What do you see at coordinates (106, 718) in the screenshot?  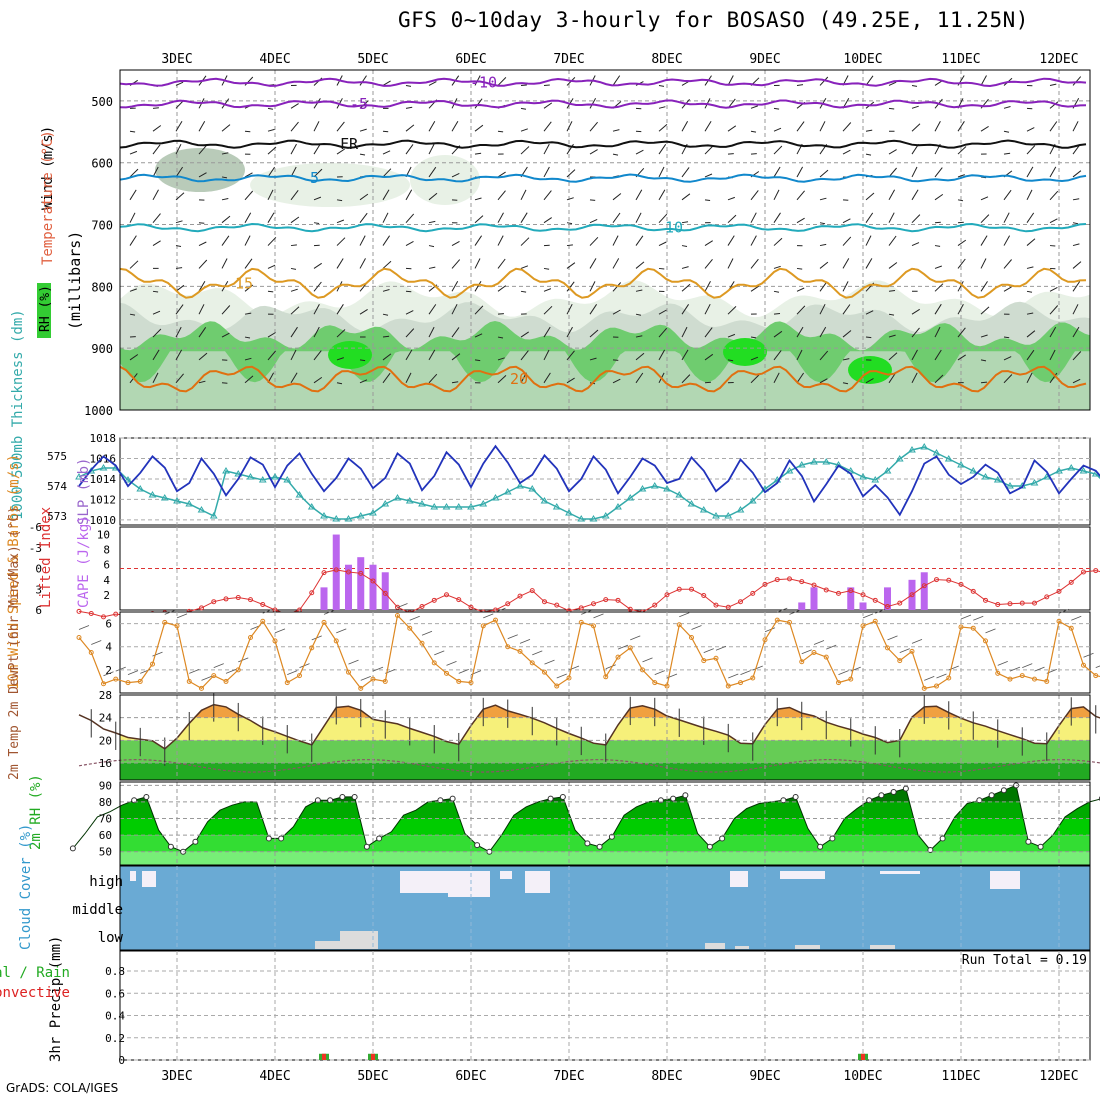 I see `temp-tick-label: 24` at bounding box center [106, 718].